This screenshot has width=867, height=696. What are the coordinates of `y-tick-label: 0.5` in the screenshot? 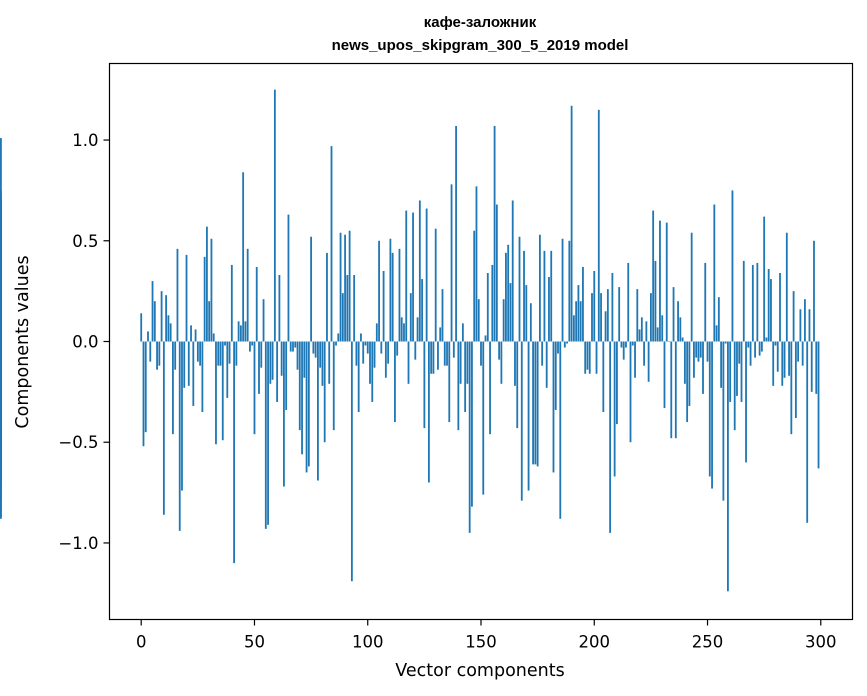 It's located at (85, 241).